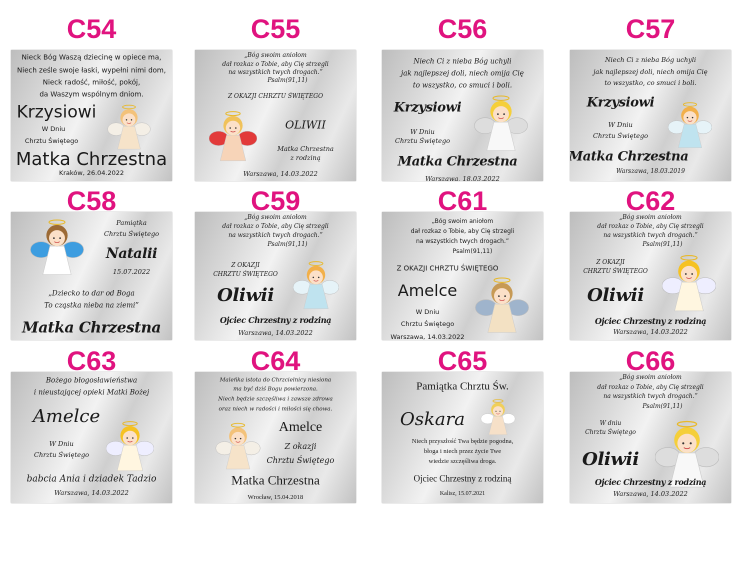 This screenshot has width=750, height=563. What do you see at coordinates (91, 380) in the screenshot?
I see `plate-text-line: Bożego błogosławieństwa` at bounding box center [91, 380].